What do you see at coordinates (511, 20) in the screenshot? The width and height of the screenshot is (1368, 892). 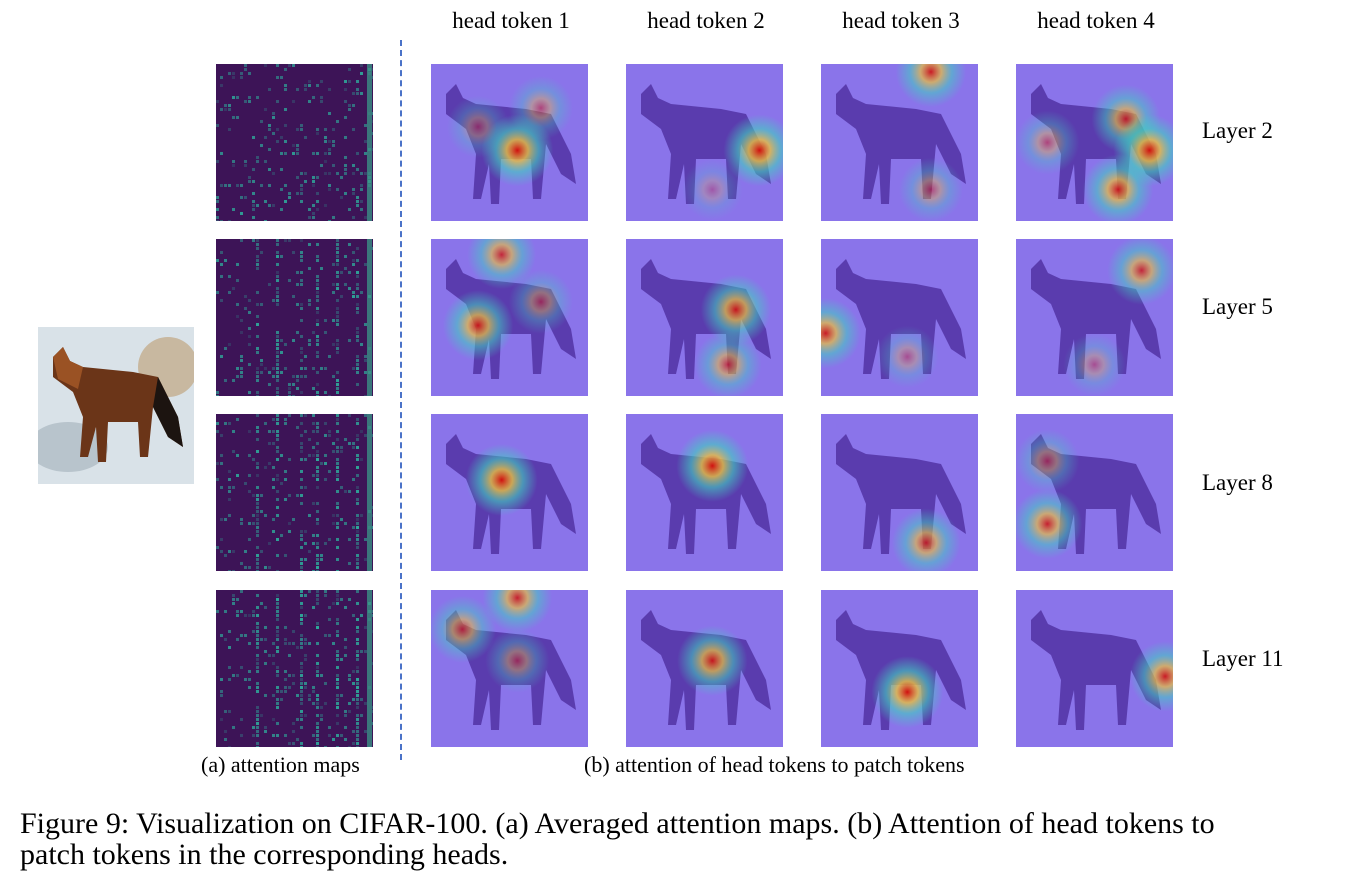 I see `column-header-head-token-1: head token 1` at bounding box center [511, 20].